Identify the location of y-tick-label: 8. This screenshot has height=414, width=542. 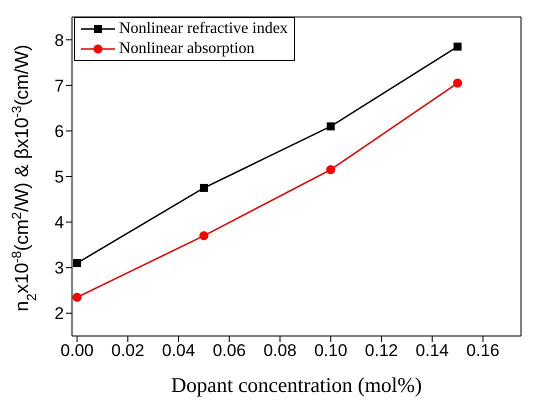
(59, 40).